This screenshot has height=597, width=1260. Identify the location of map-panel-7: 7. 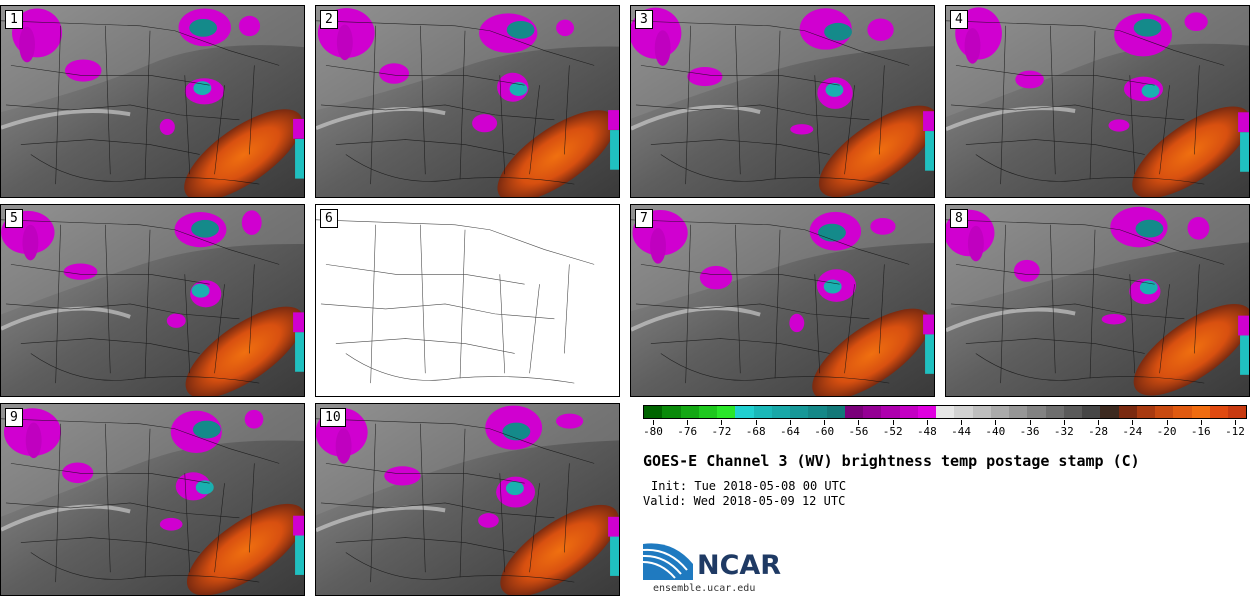
(782, 300).